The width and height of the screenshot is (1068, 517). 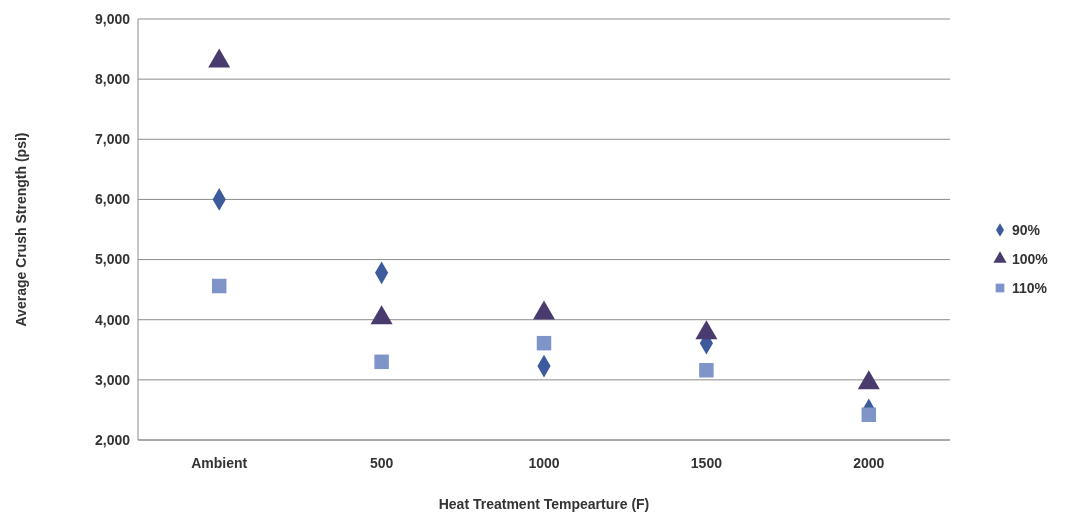 What do you see at coordinates (544, 504) in the screenshot?
I see `x-axis-title: Heat Treatment Tempearture (F)` at bounding box center [544, 504].